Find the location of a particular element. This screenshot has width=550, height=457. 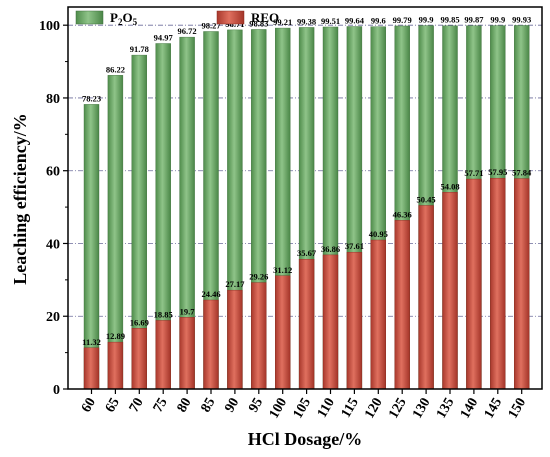

label-p2o5-95: 98.83 is located at coordinates (258, 23).